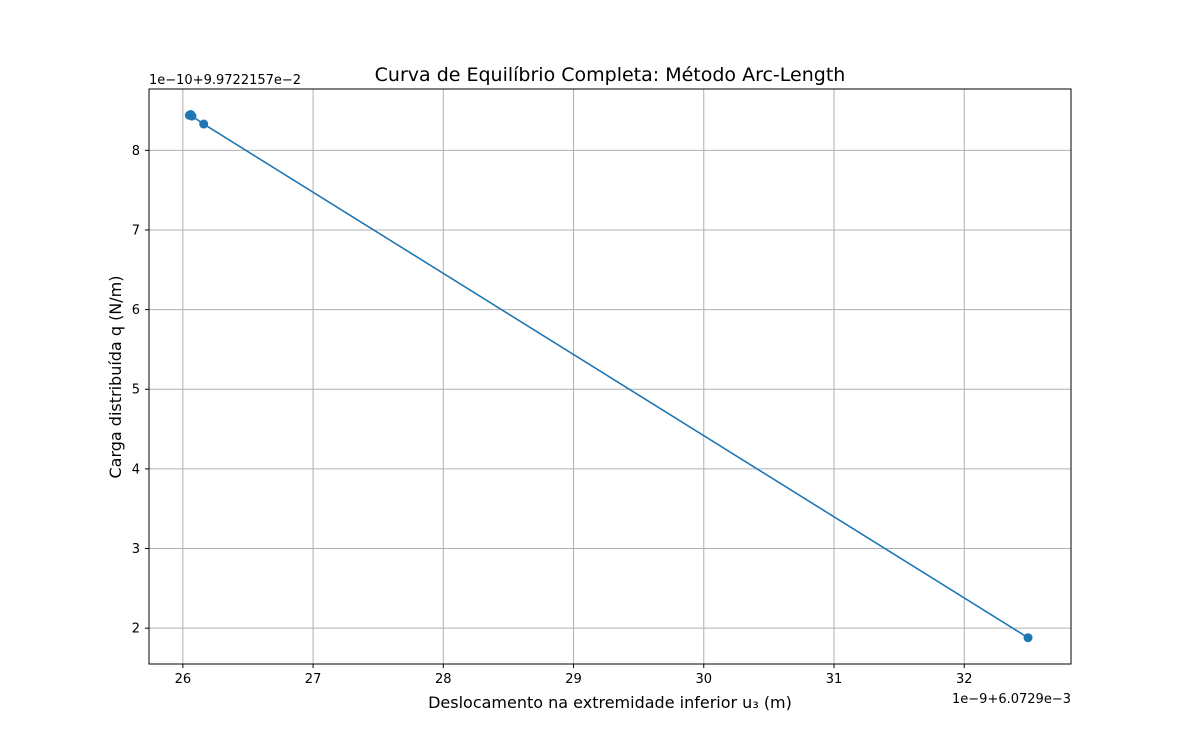  Describe the element at coordinates (136, 151) in the screenshot. I see `y-tick-label: 8` at that location.